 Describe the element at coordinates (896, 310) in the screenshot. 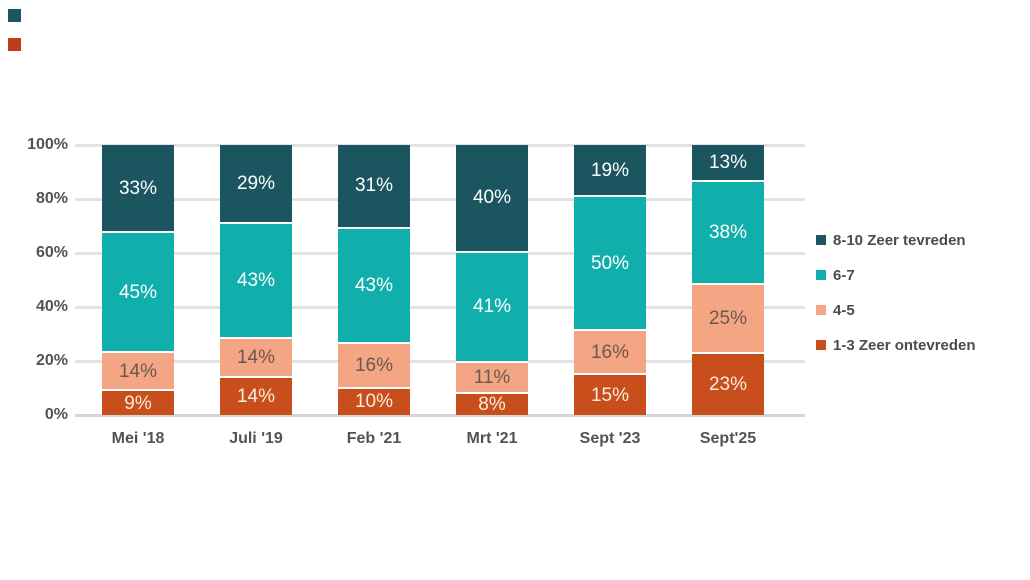

I see `legend-item-4-5: 4-5` at that location.